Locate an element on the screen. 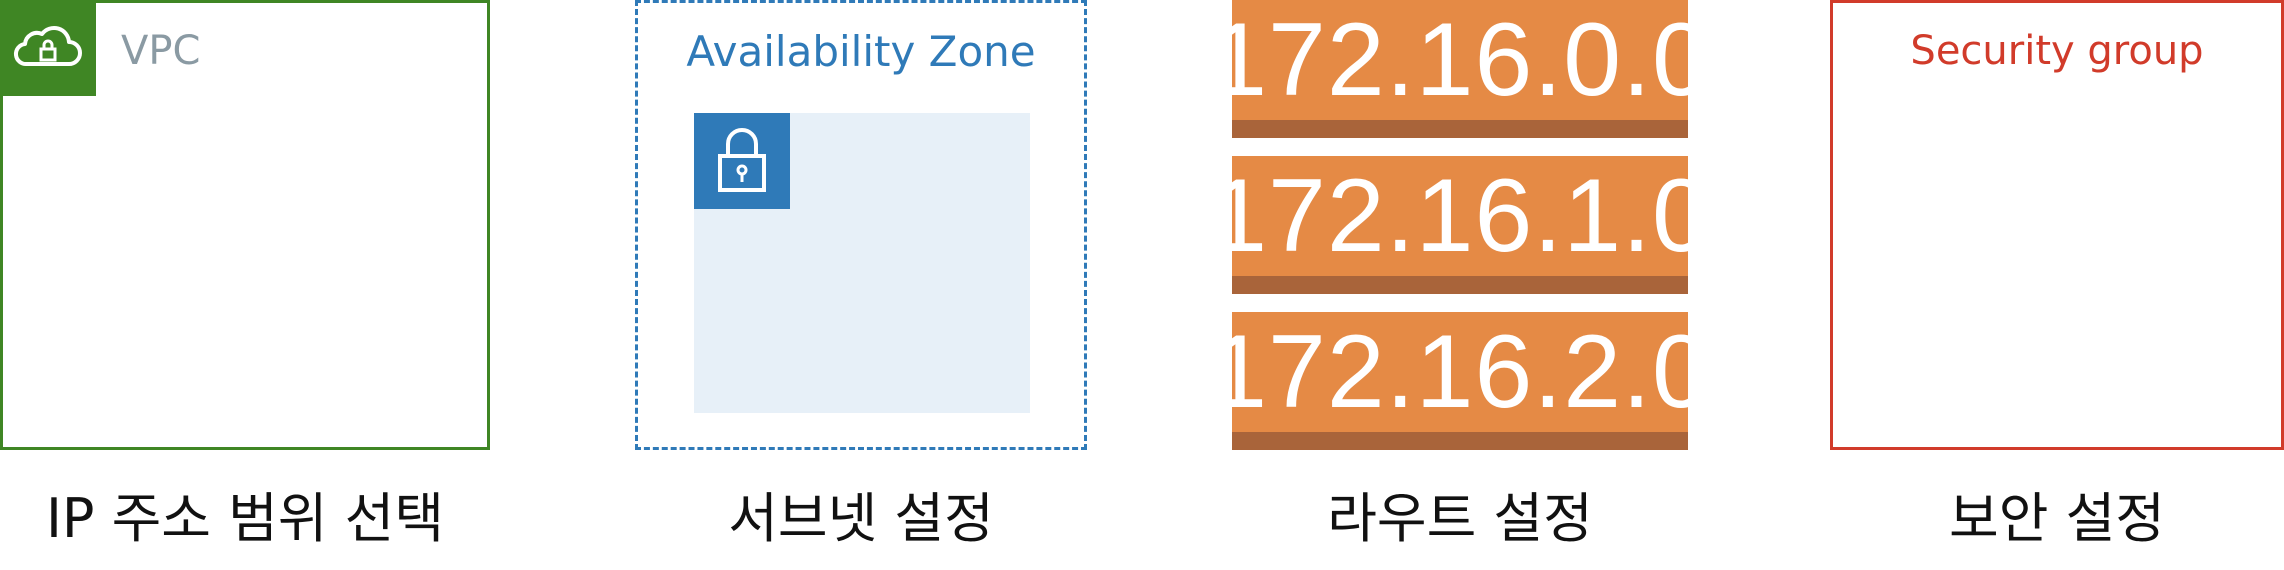 The width and height of the screenshot is (2284, 570). route-entry: 172.16.2.0 is located at coordinates (1460, 381).